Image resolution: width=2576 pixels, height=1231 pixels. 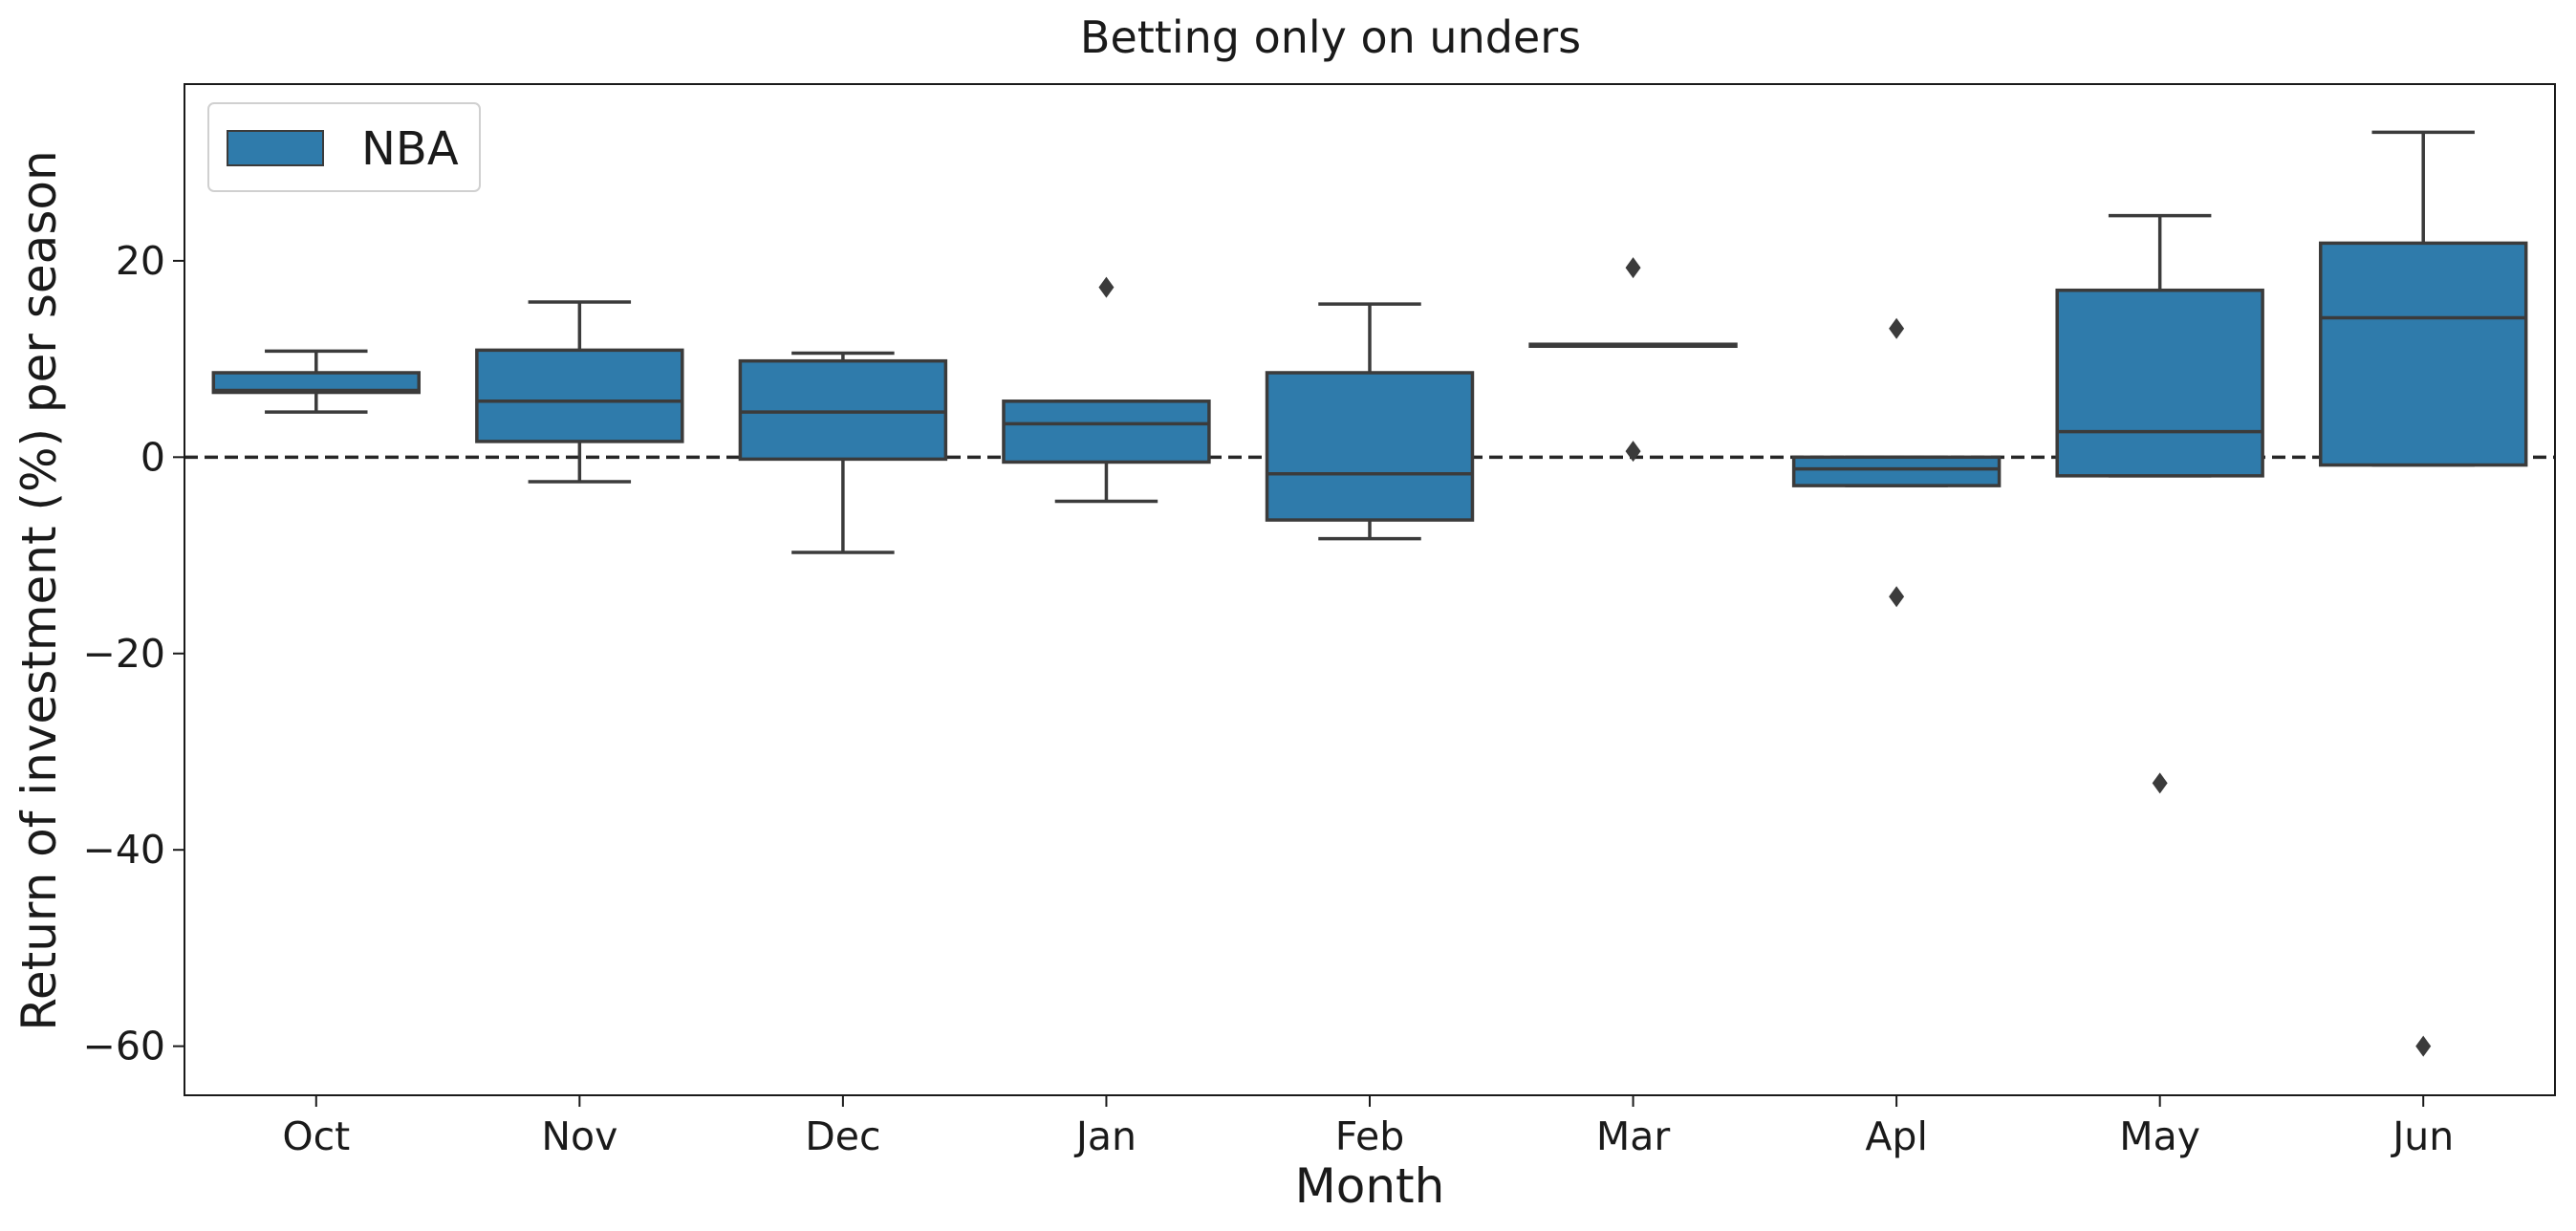 I want to click on box-nov, so click(x=579, y=392).